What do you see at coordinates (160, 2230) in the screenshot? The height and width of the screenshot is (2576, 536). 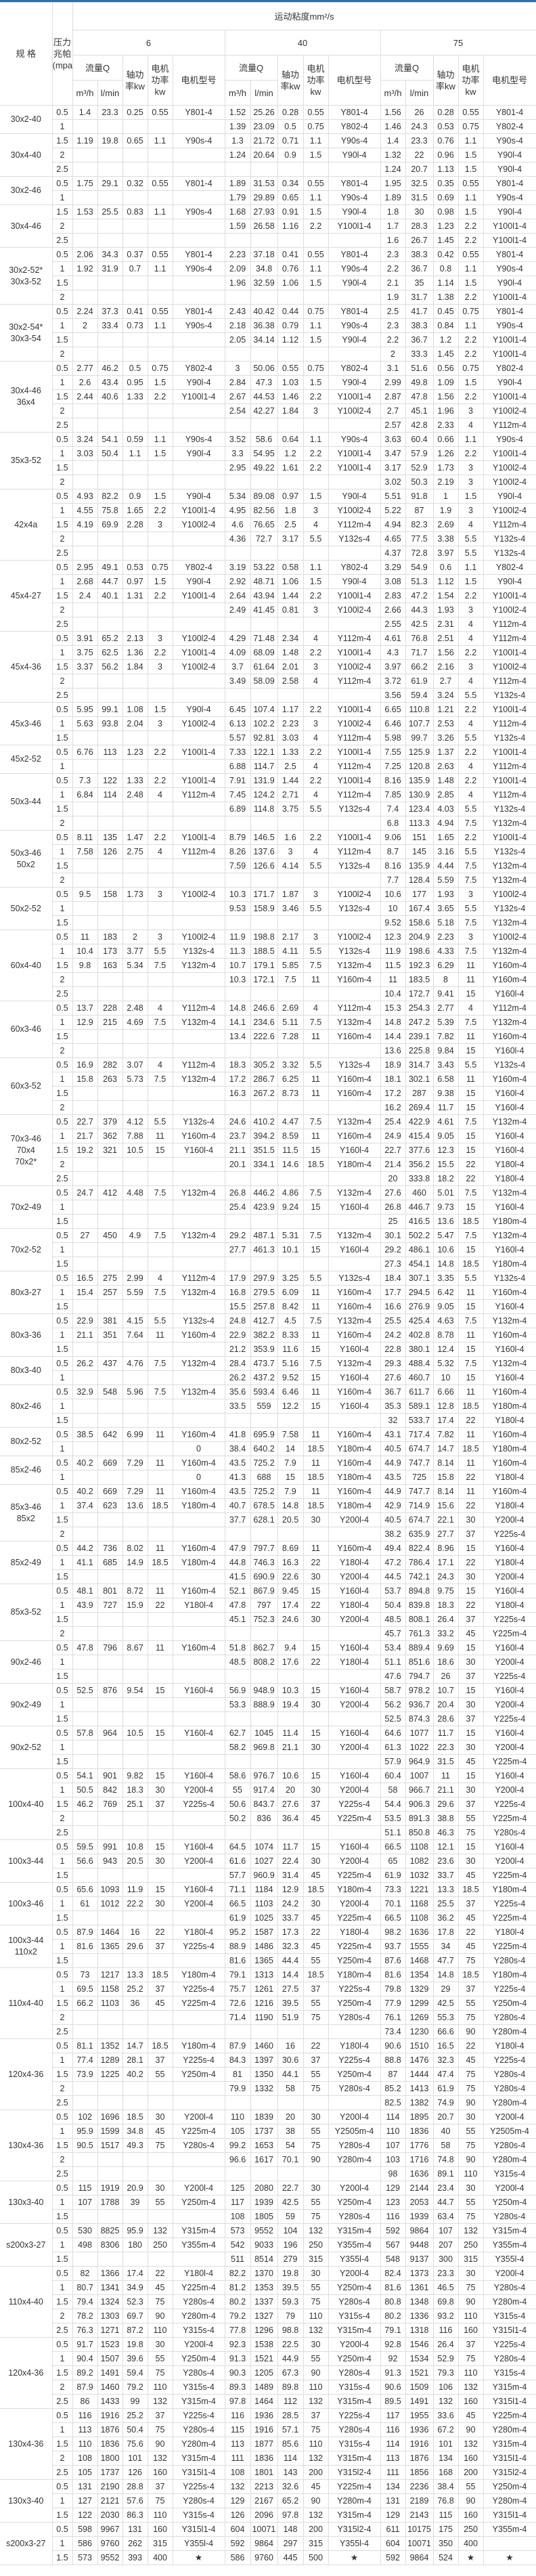 I see `motor-power-6-cell: 132` at bounding box center [160, 2230].